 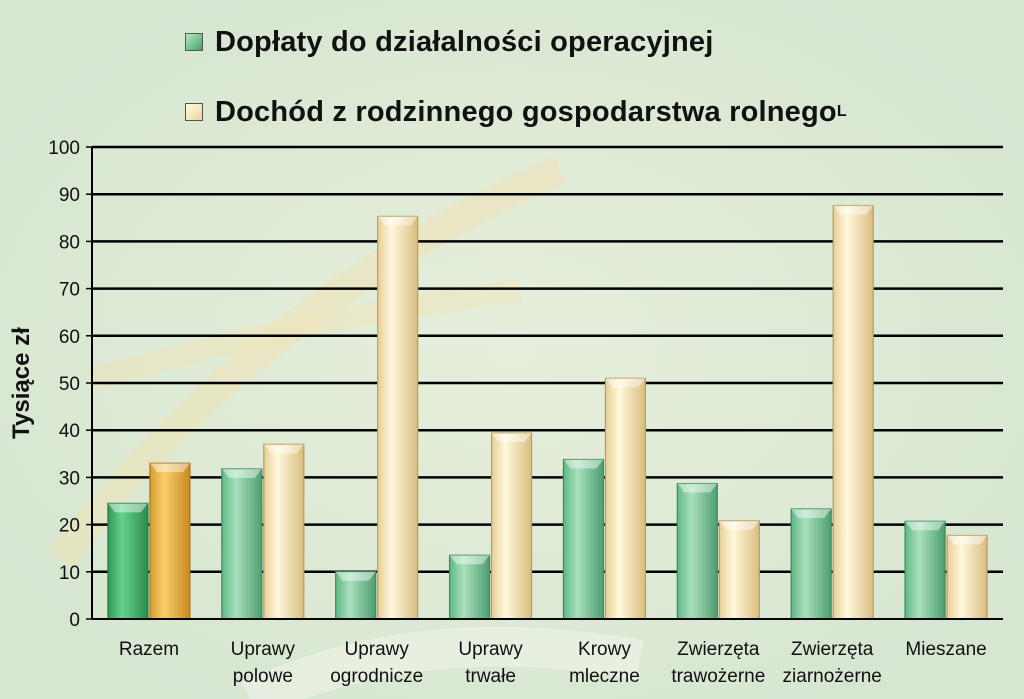 What do you see at coordinates (194, 112) in the screenshot?
I see `legend-swatch-cream` at bounding box center [194, 112].